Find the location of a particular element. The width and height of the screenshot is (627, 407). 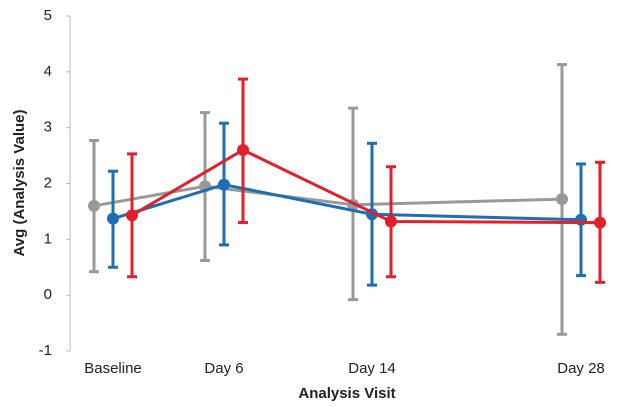

y-axis-label: Avg (Analysis Value) is located at coordinates (19, 182).